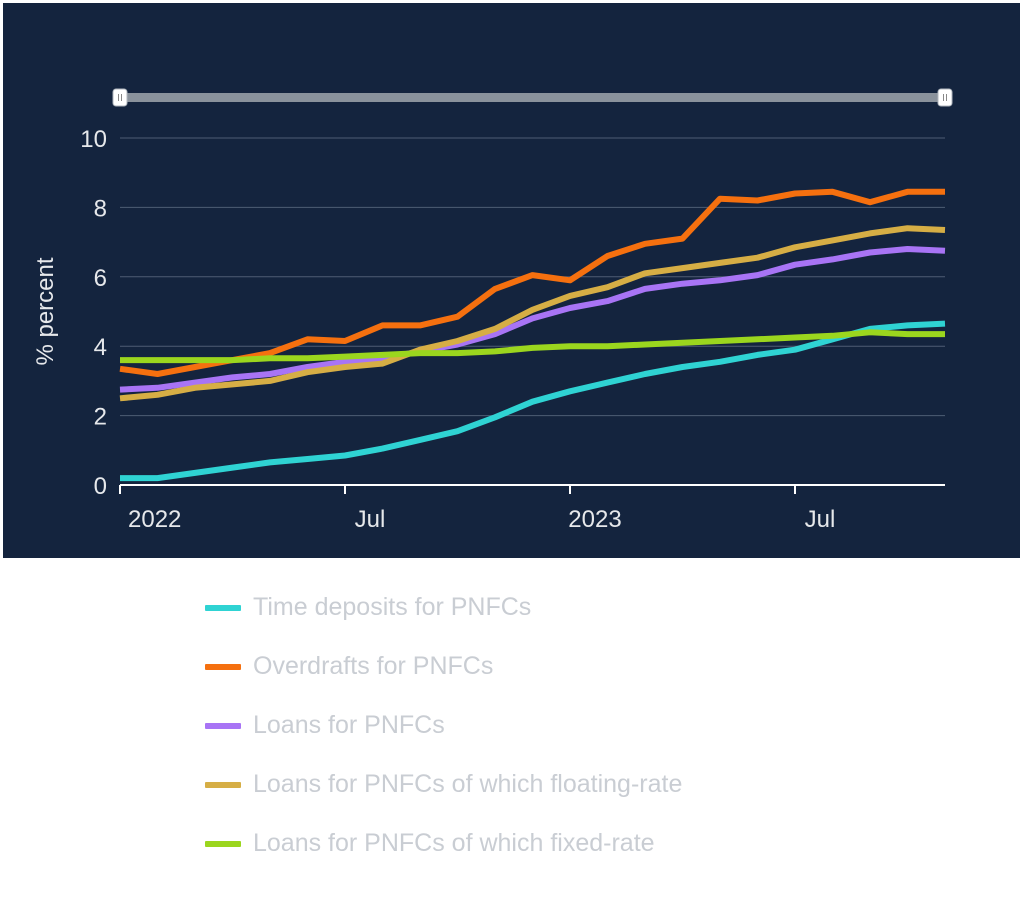 The image size is (1024, 898). Describe the element at coordinates (468, 784) in the screenshot. I see `legend-label: Loans for PNFCs of which floating-rate` at that location.